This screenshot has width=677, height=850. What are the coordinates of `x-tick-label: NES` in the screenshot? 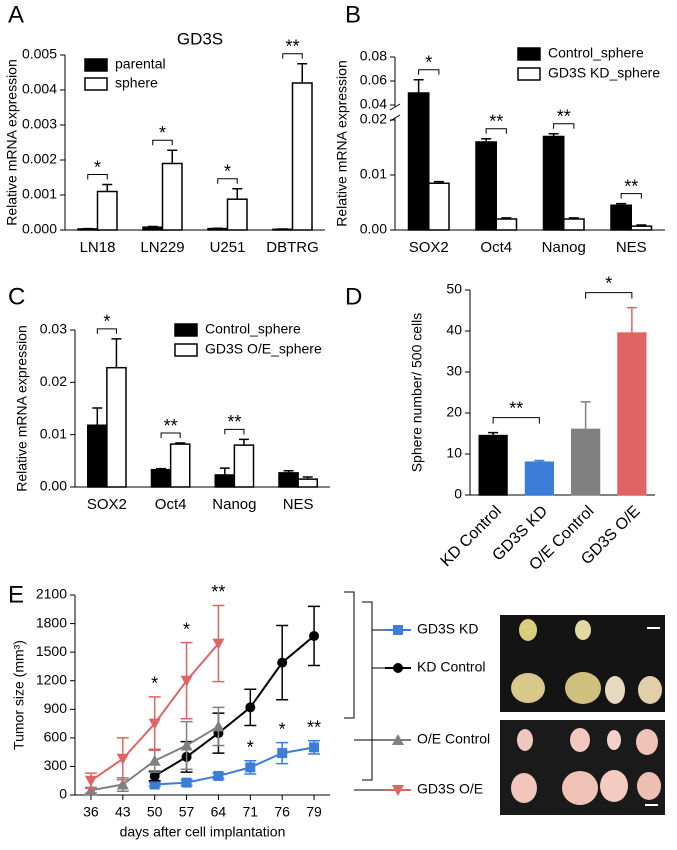 It's located at (298, 504).